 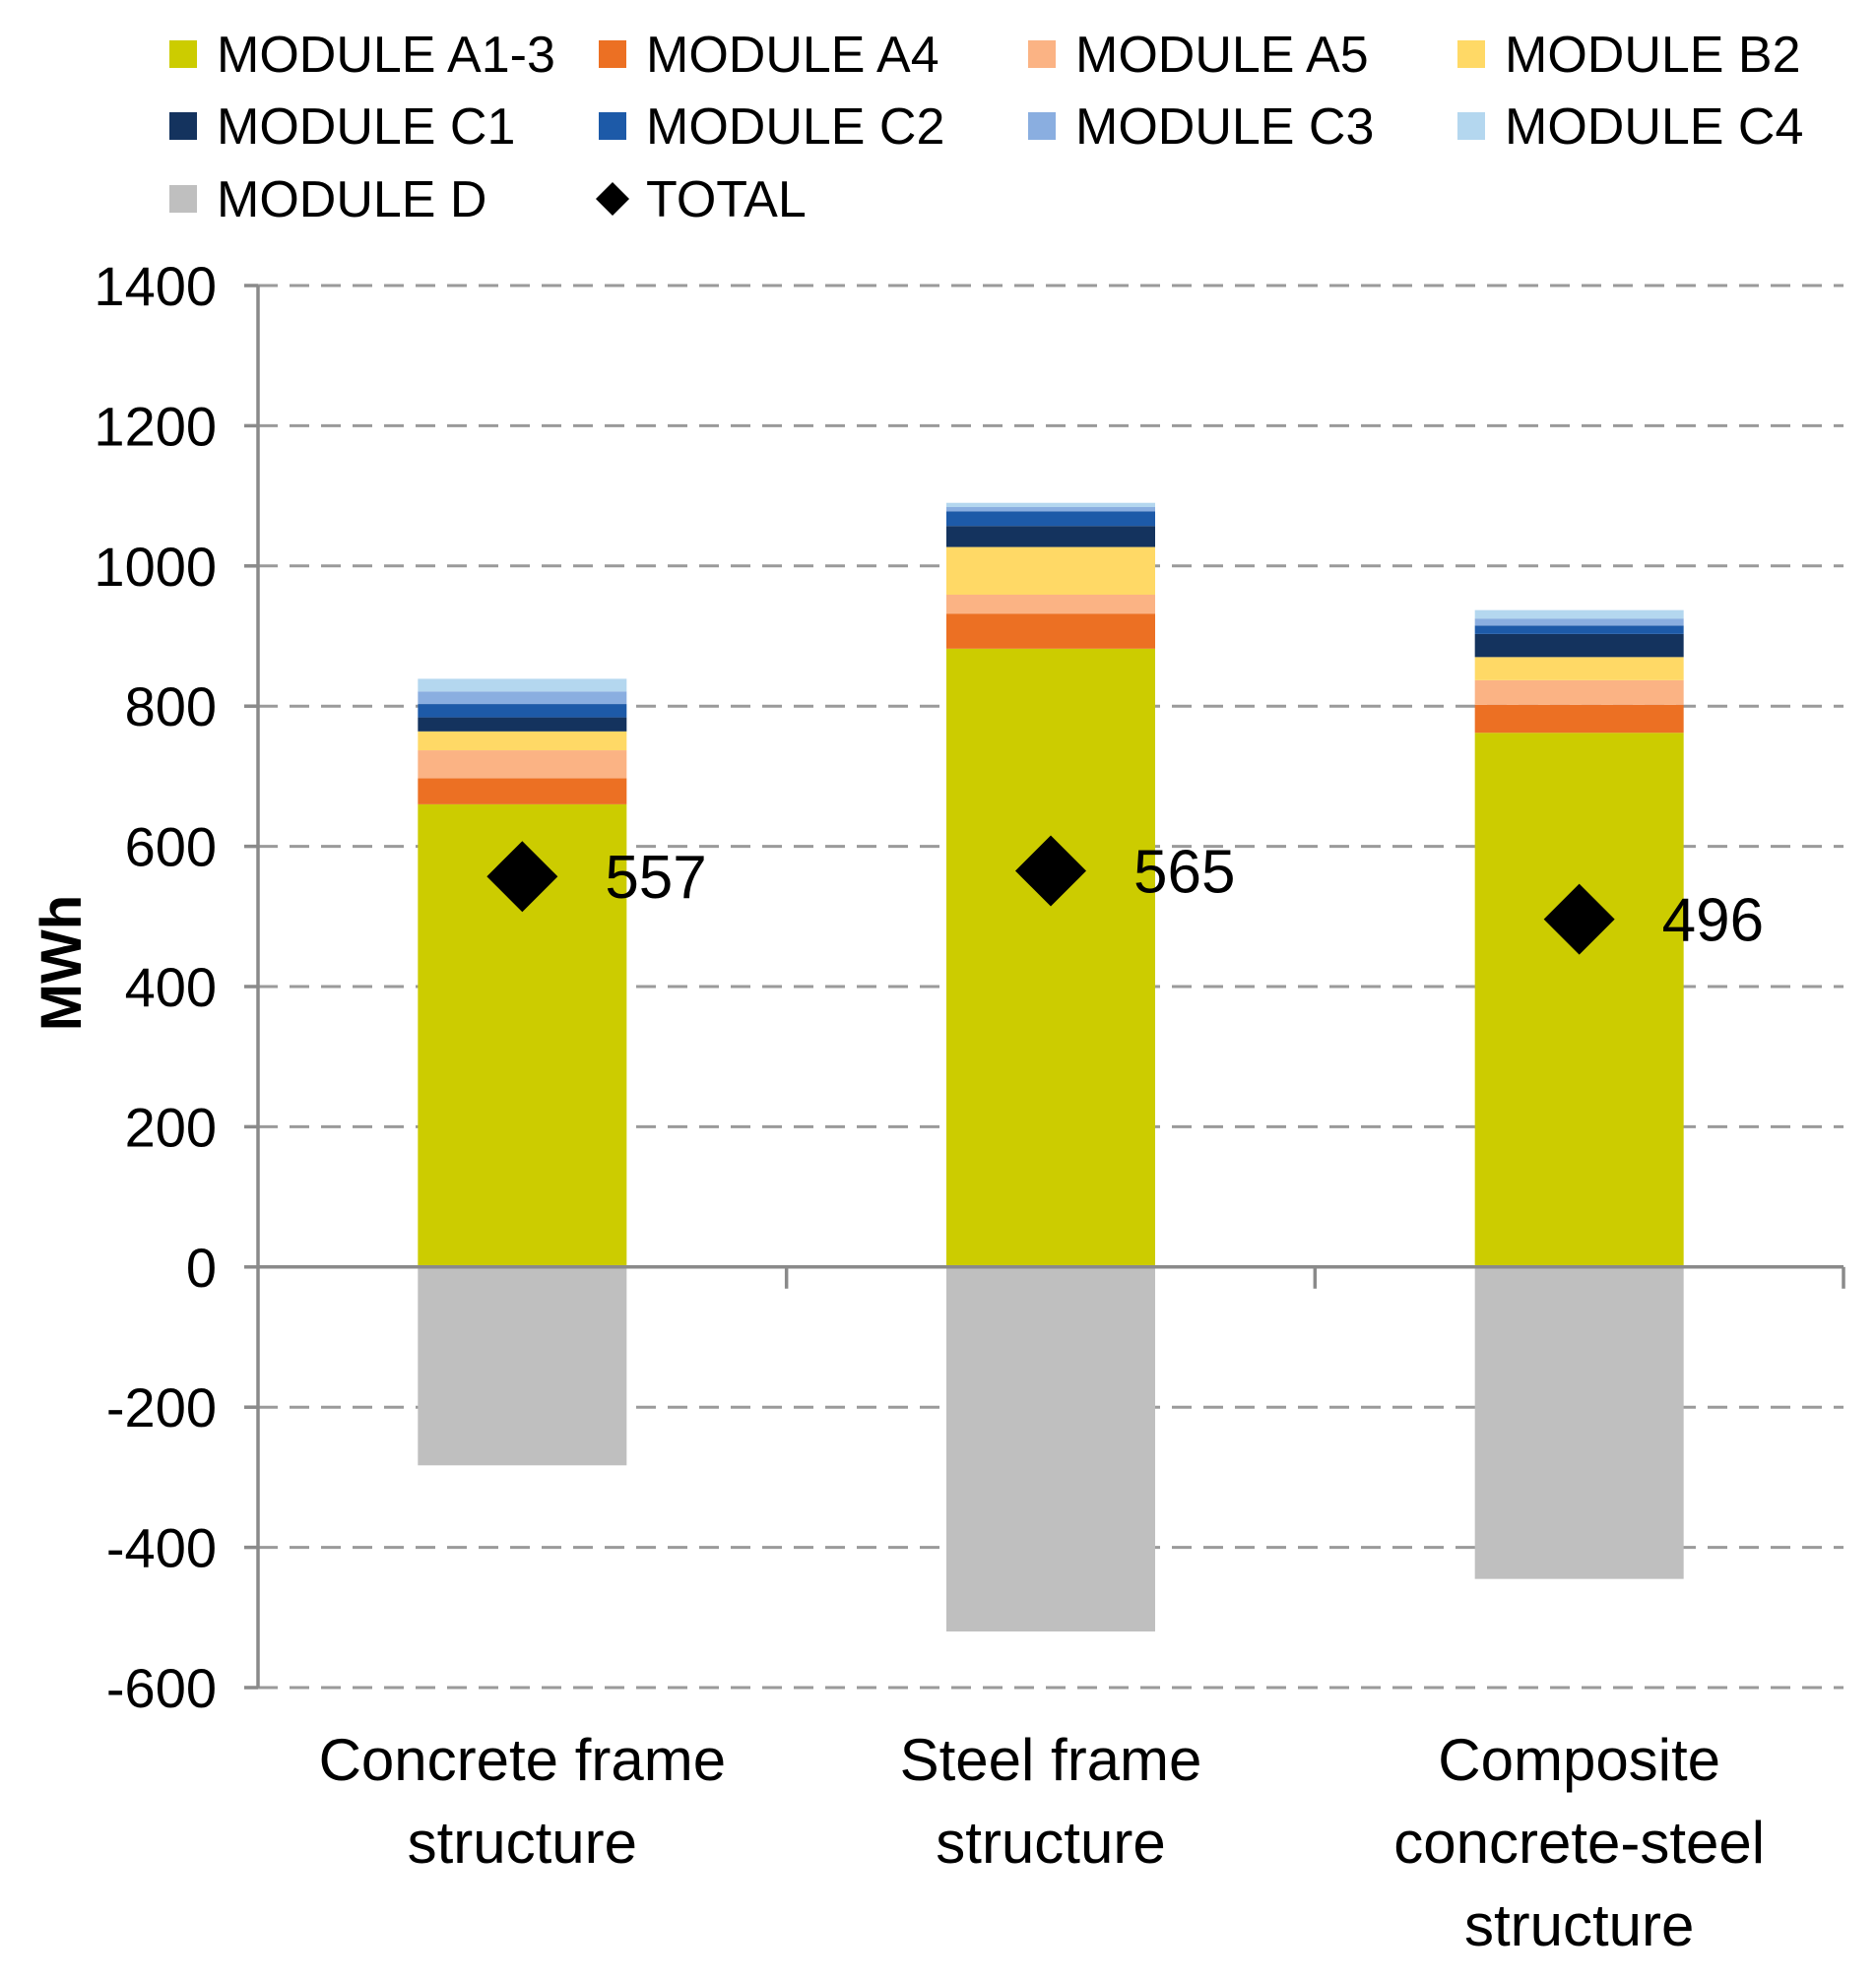 I want to click on legend-label-module-d: MODULE D, so click(x=351, y=199).